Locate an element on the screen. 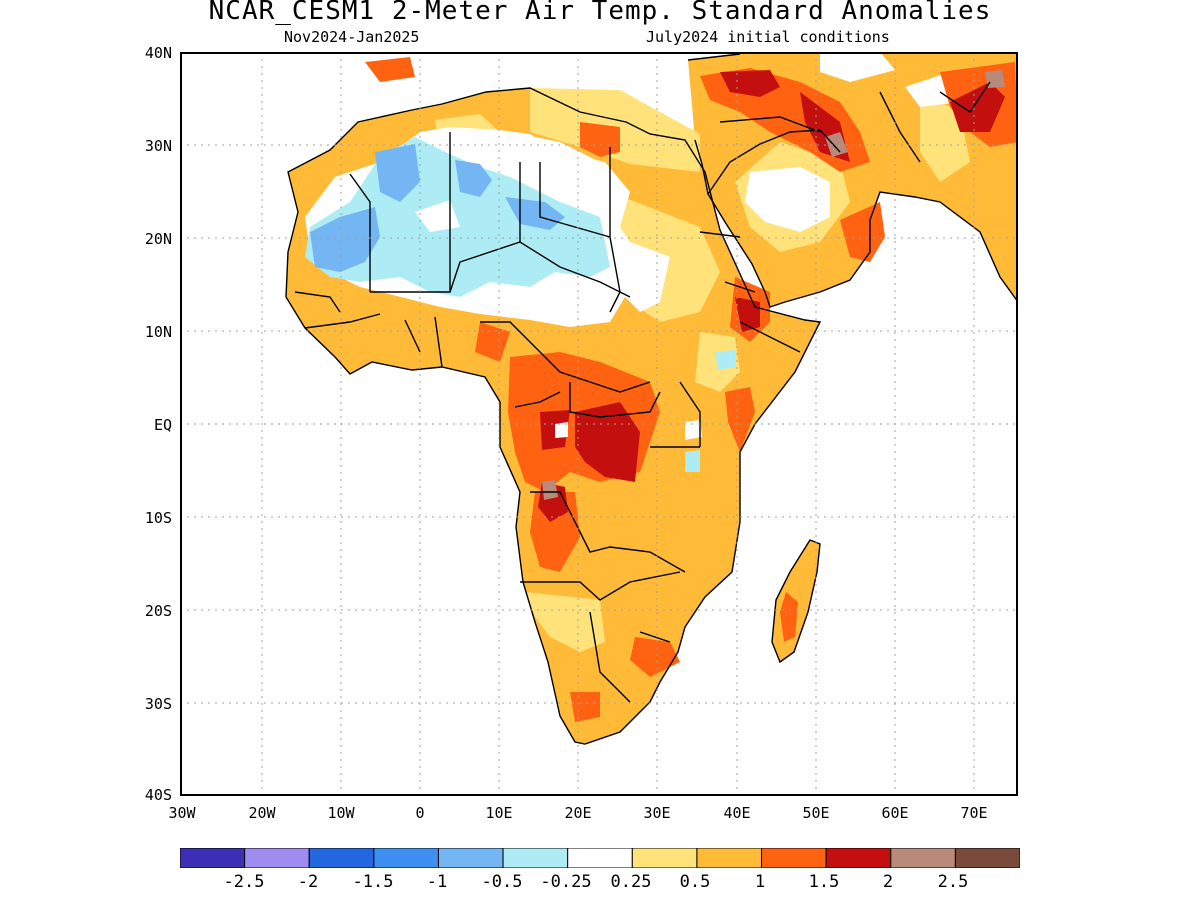 This screenshot has height=900, width=1200. colorbar-label: 0.25 is located at coordinates (631, 882).